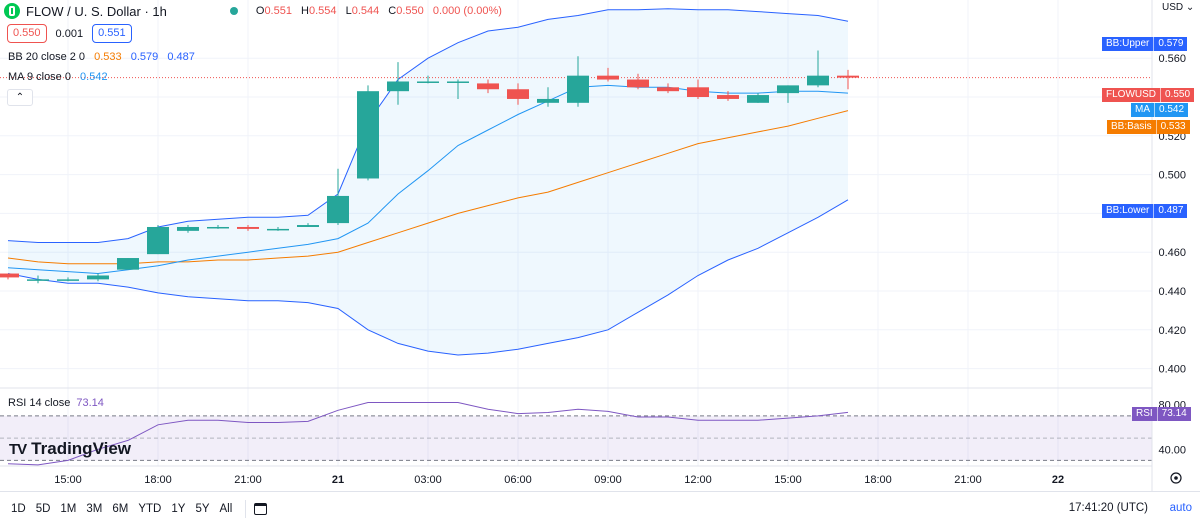 This screenshot has width=1200, height=525. Describe the element at coordinates (518, 480) in the screenshot. I see `time-tick-label: 06:00` at that location.